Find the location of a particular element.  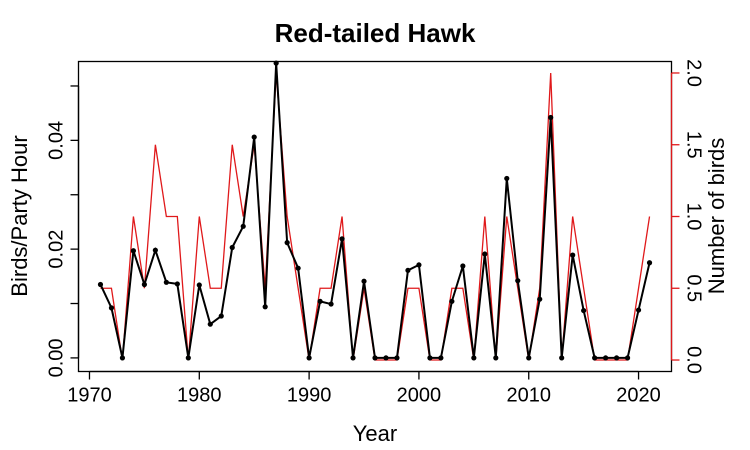

x-axis-label: Year is located at coordinates (375, 433).